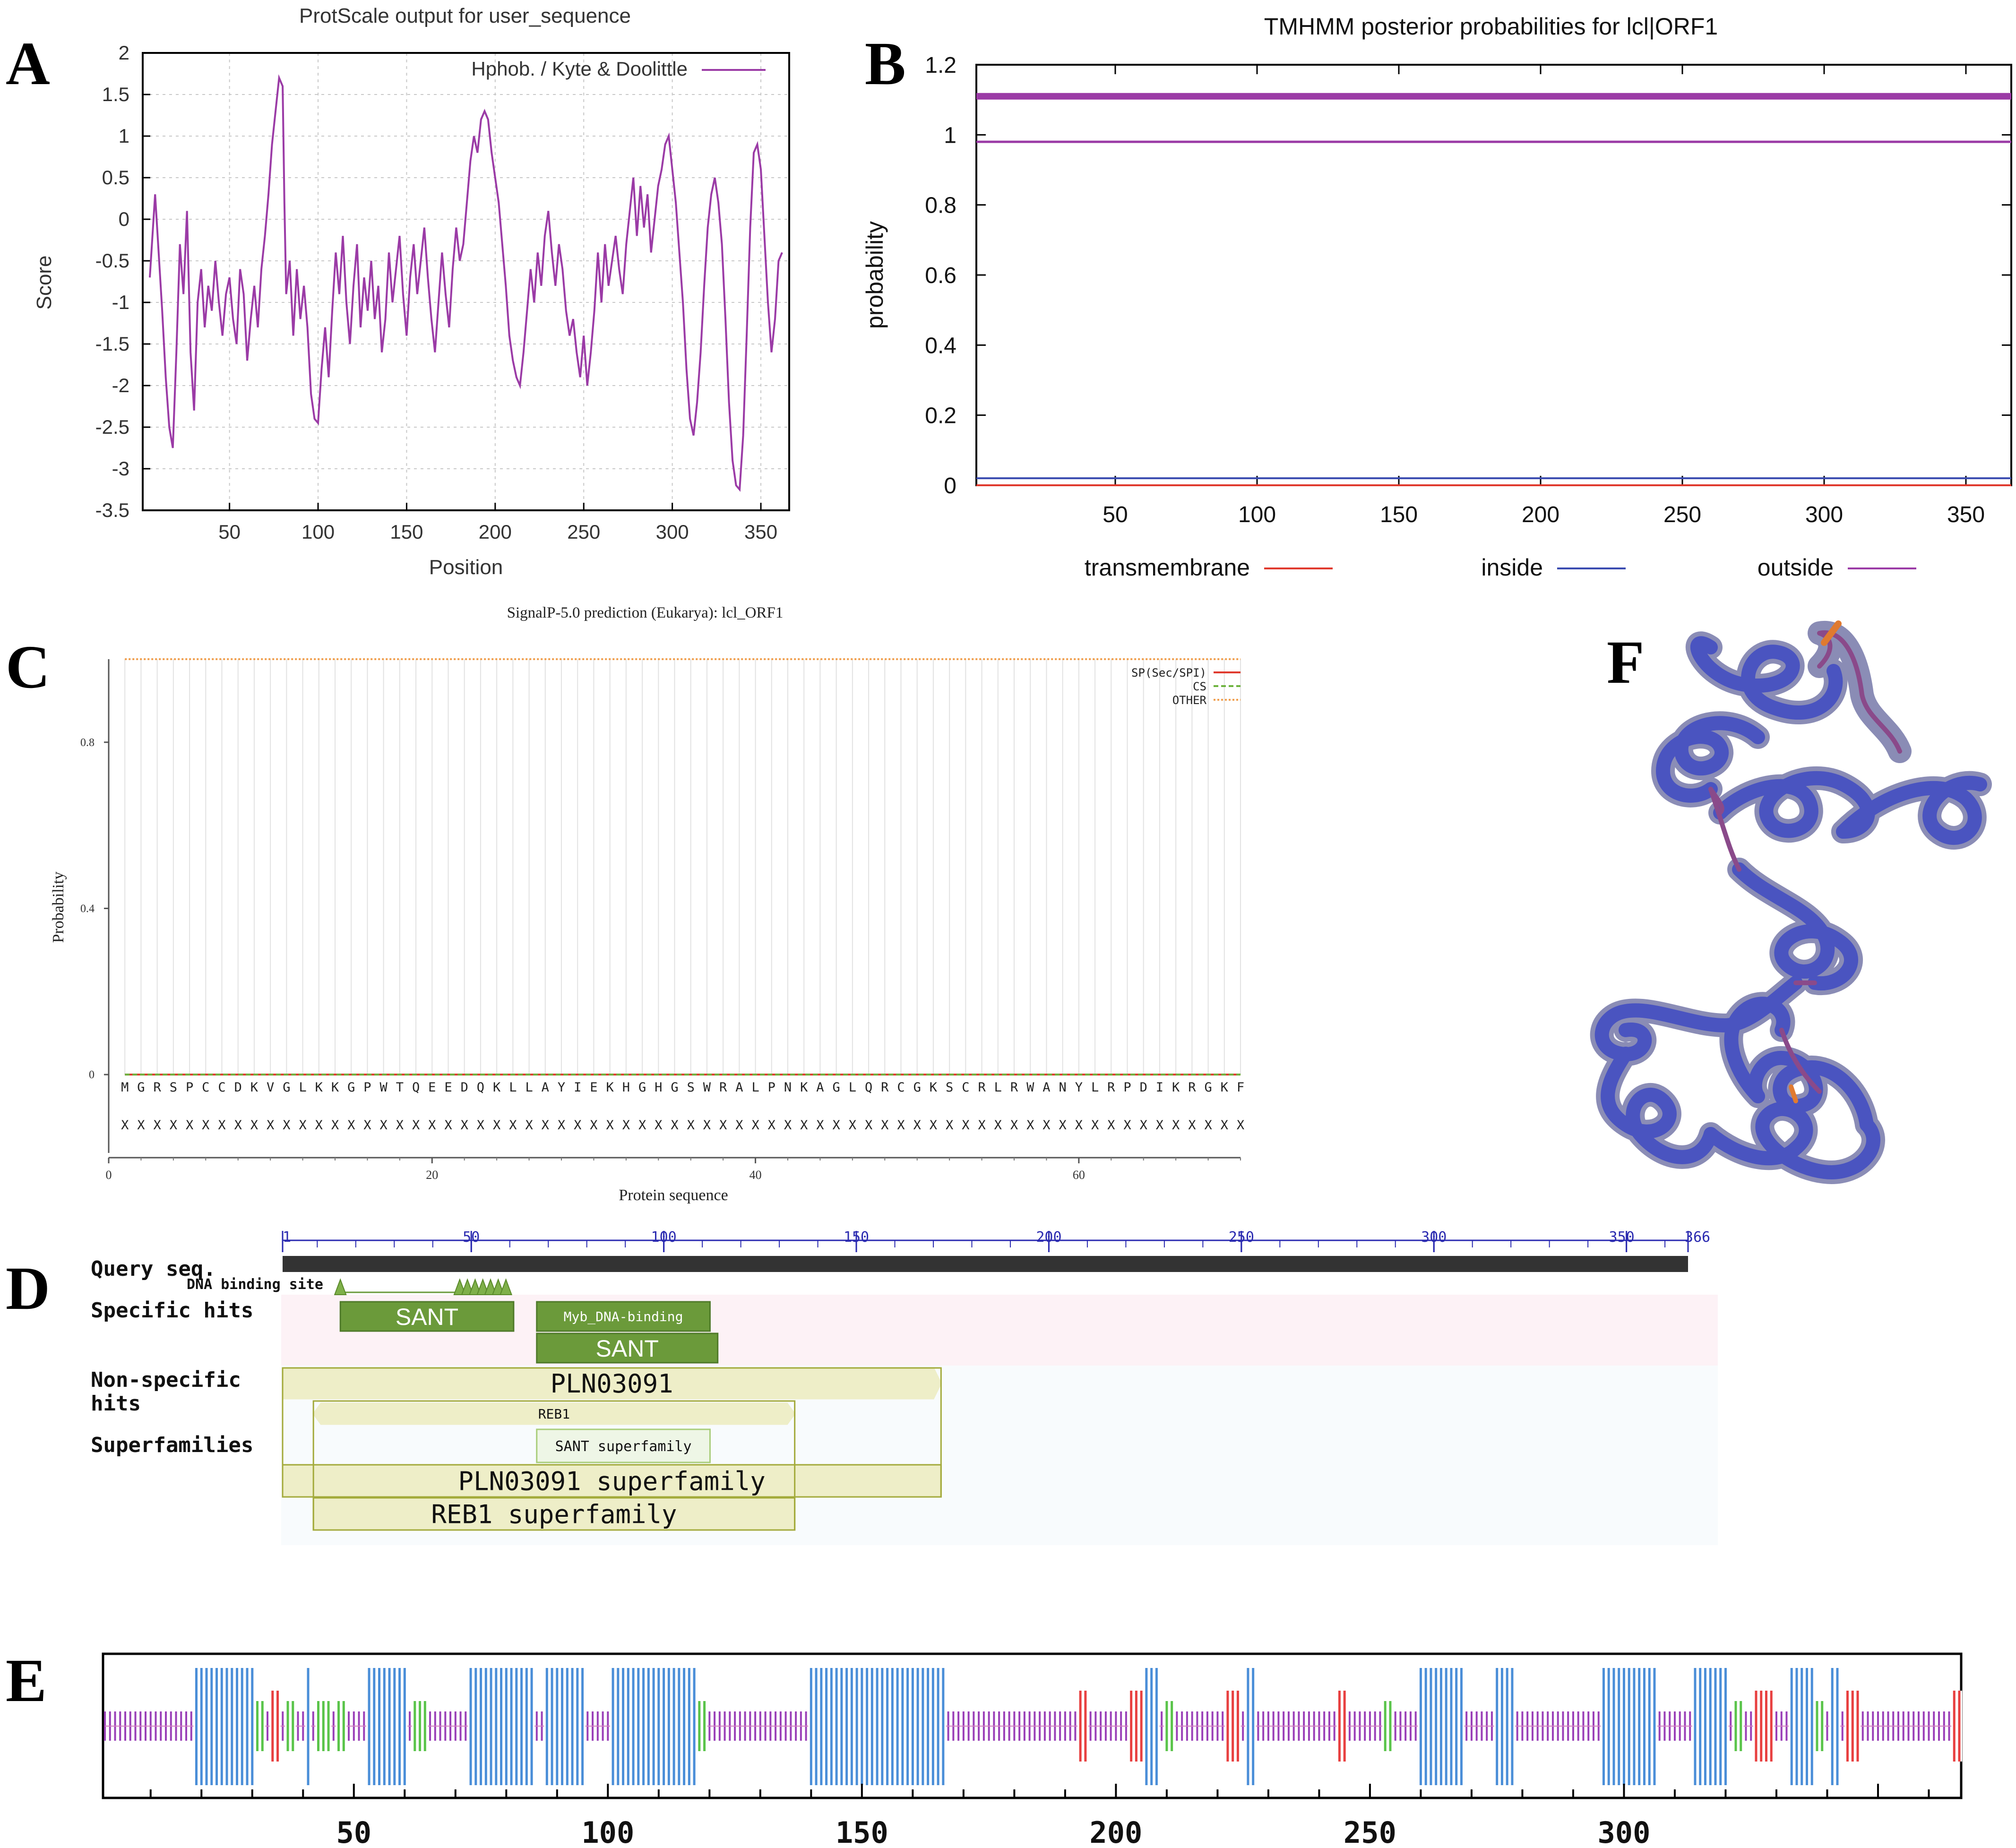 Image resolution: width=2016 pixels, height=1848 pixels. What do you see at coordinates (270, 1087) in the screenshot?
I see `panel-c-residue: V` at bounding box center [270, 1087].